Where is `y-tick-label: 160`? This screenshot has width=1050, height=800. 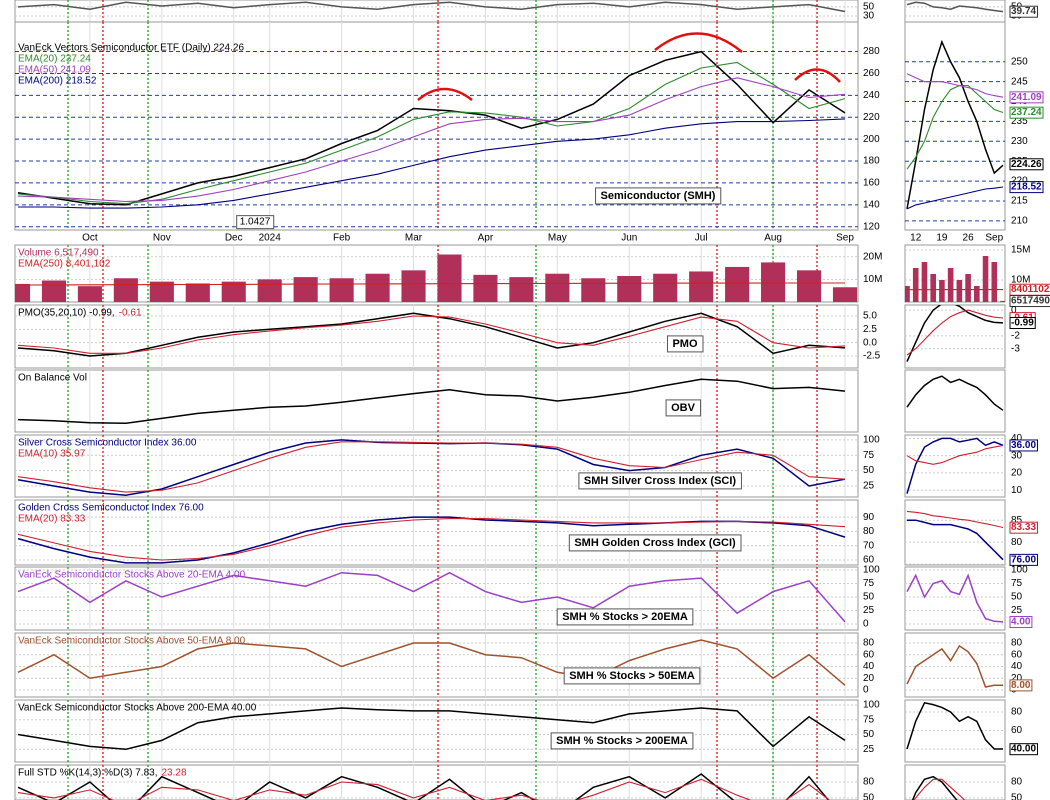
y-tick-label: 160 is located at coordinates (871, 183).